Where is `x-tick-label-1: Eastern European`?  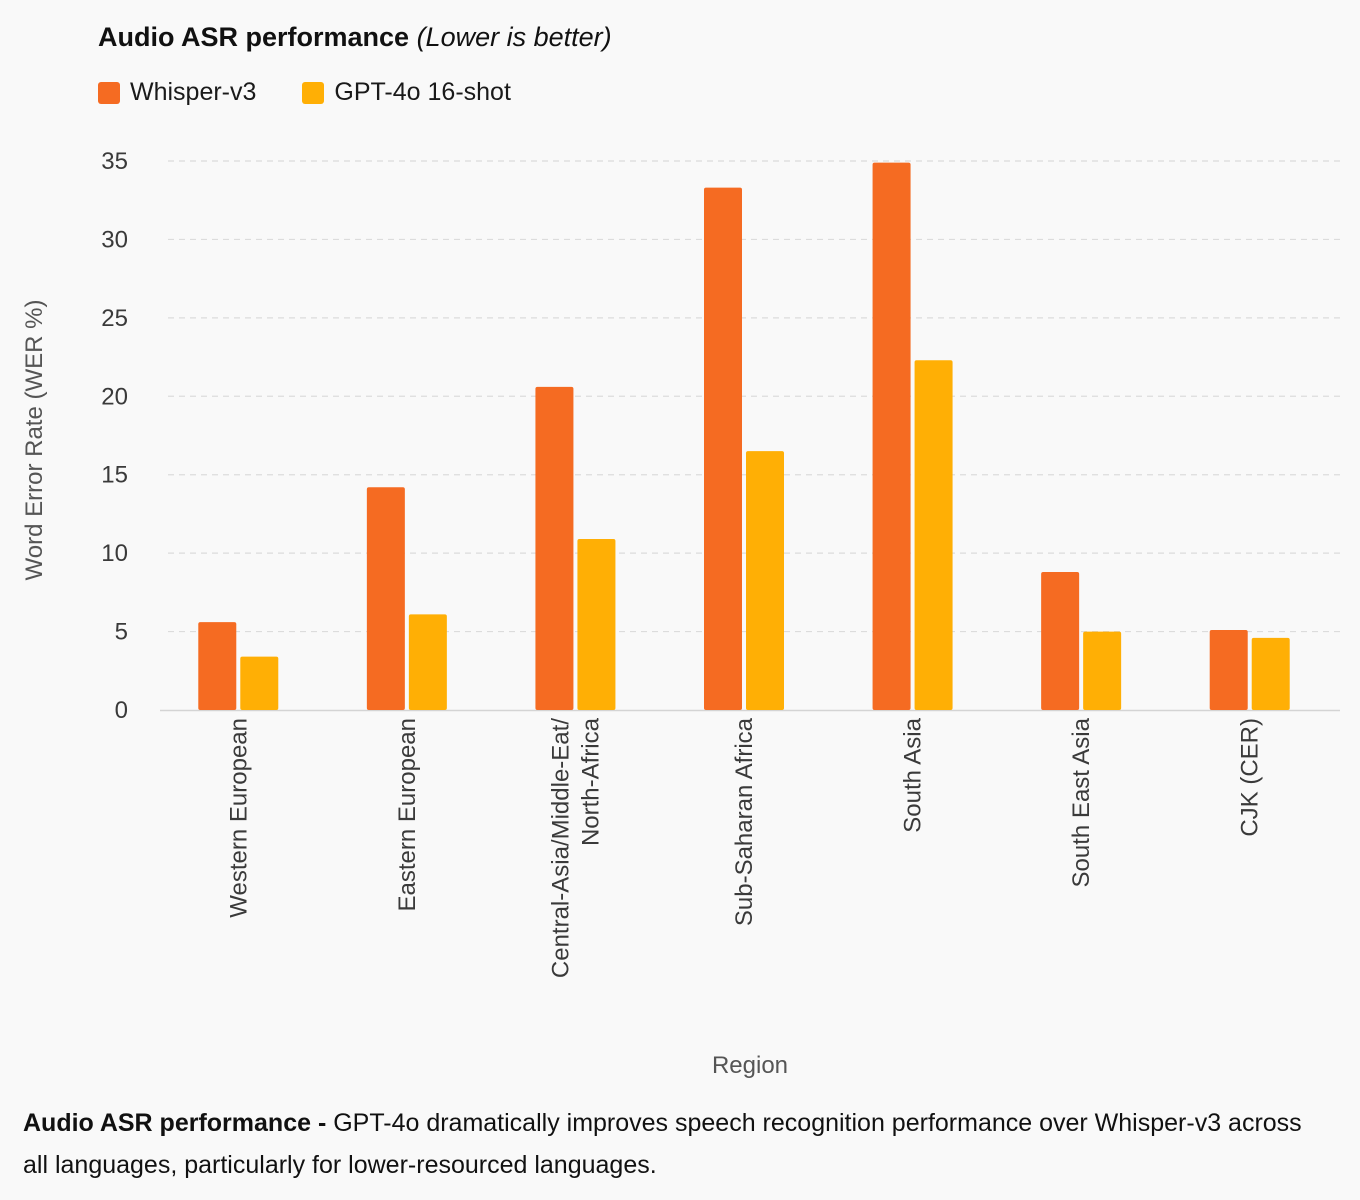
x-tick-label-1: Eastern European is located at coordinates (407, 814).